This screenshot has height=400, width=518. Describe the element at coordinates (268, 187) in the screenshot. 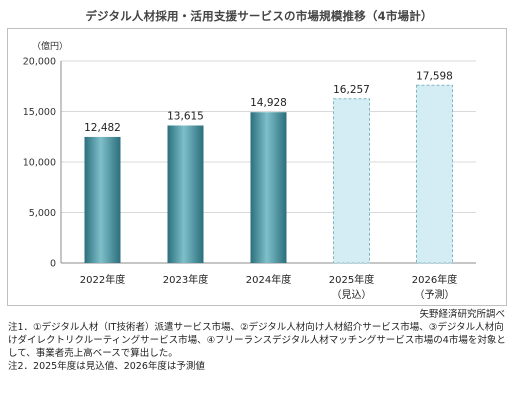

I see `bar-2024年度` at that location.